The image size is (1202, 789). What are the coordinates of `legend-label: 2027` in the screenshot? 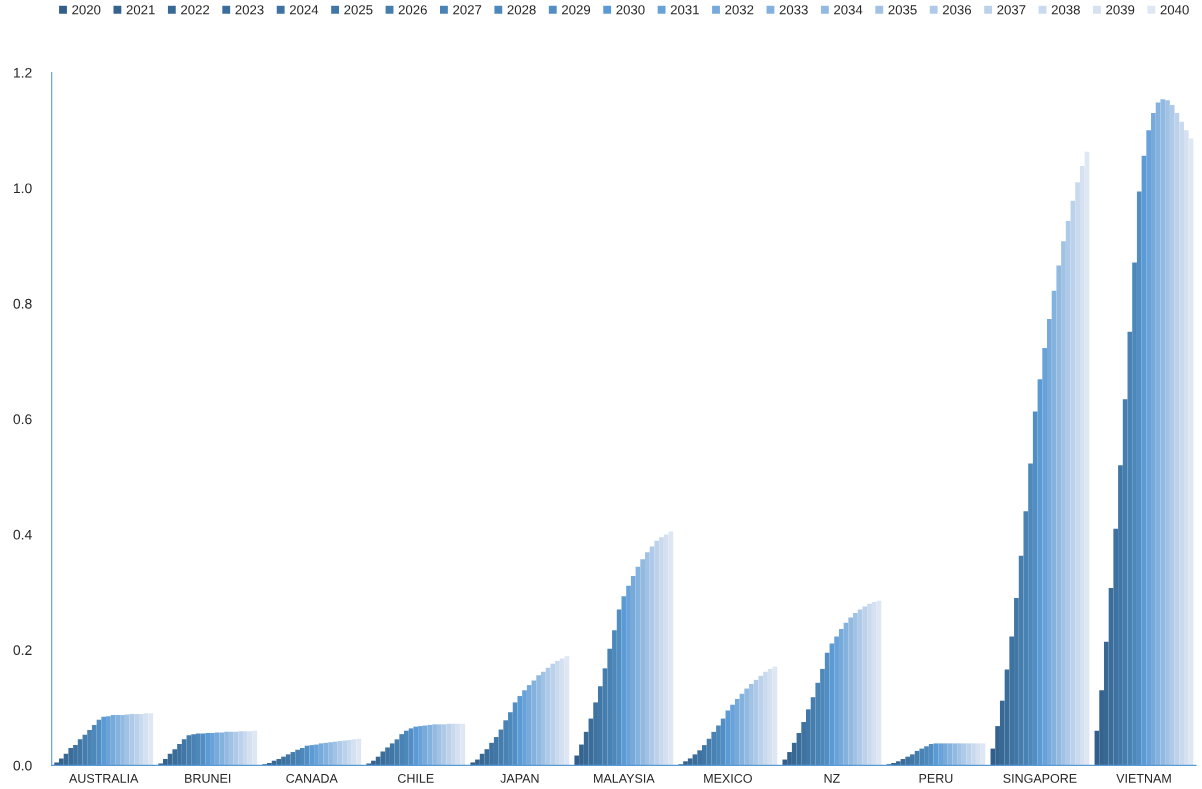 It's located at (467, 10).